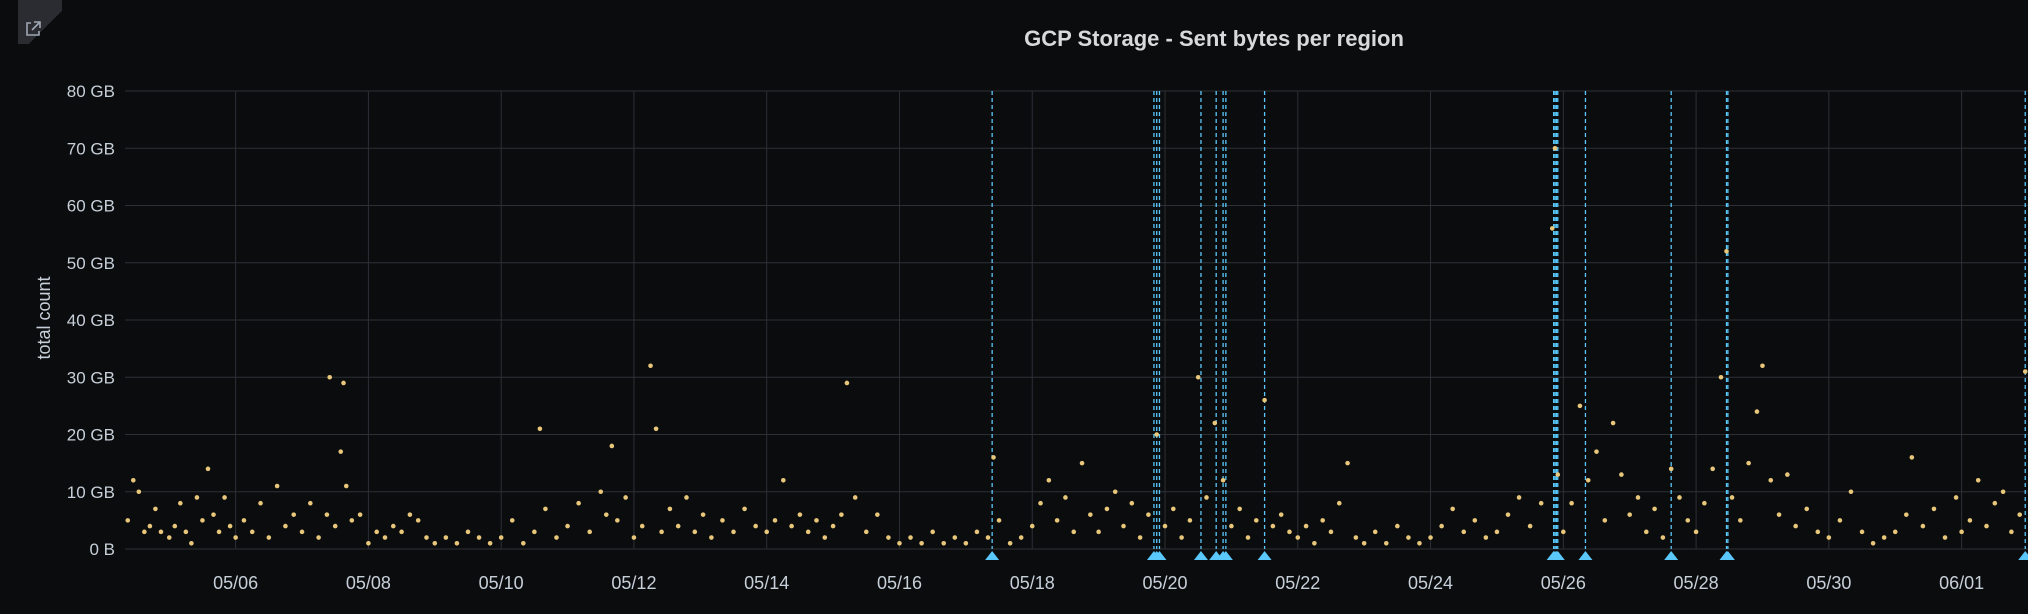 The height and width of the screenshot is (614, 2028). What do you see at coordinates (91, 492) in the screenshot?
I see `y-tick-label: 10 GB` at bounding box center [91, 492].